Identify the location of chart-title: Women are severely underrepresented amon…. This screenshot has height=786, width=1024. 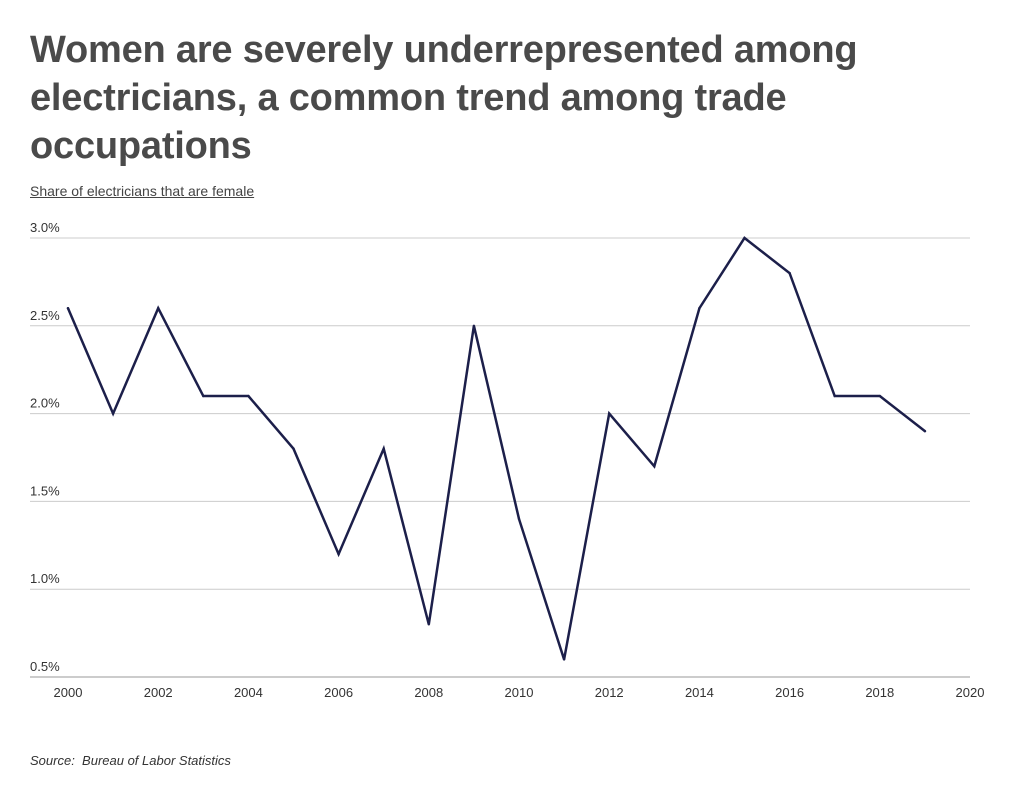
(444, 98).